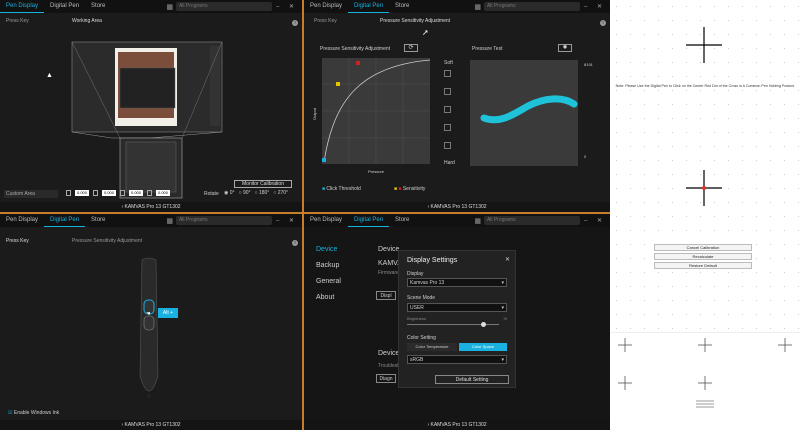 This screenshot has height=430, width=800. I want to click on legend-sensitivity: ■ ■ Sensitivity, so click(410, 189).